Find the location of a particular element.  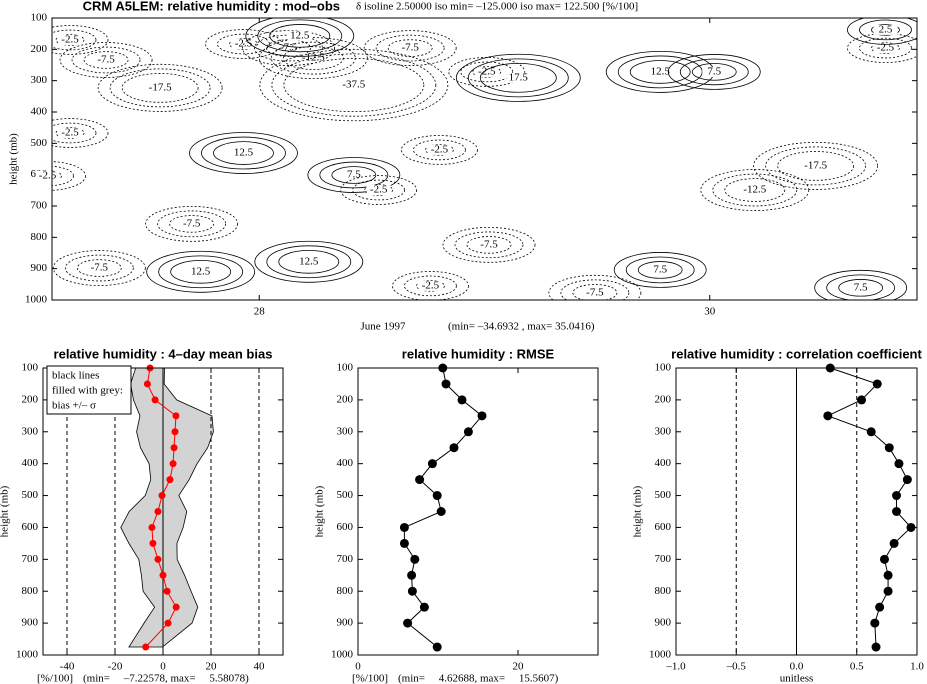

contour-label: -7.5 is located at coordinates (192, 223).